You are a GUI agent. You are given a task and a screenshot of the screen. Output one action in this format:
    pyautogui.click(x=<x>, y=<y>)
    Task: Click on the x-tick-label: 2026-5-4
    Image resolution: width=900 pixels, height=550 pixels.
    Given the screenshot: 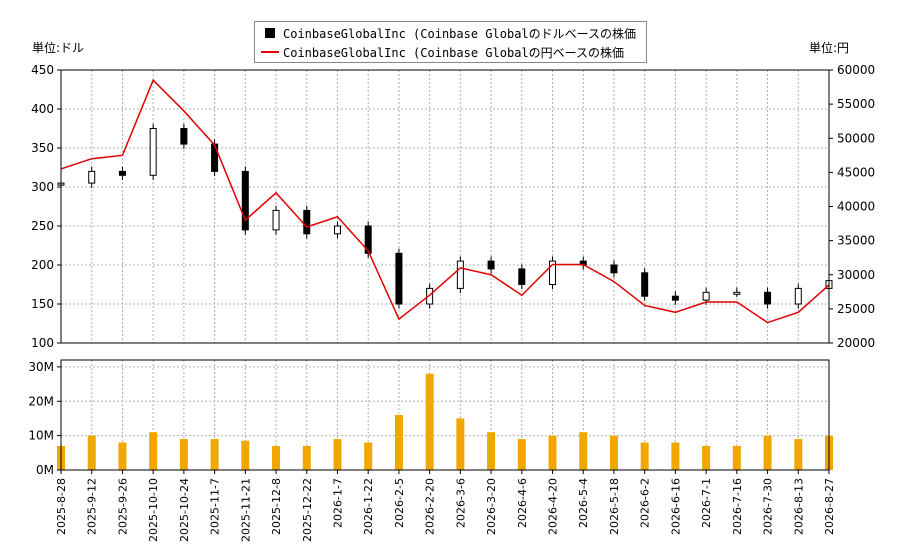 What is the action you would take?
    pyautogui.click(x=583, y=503)
    